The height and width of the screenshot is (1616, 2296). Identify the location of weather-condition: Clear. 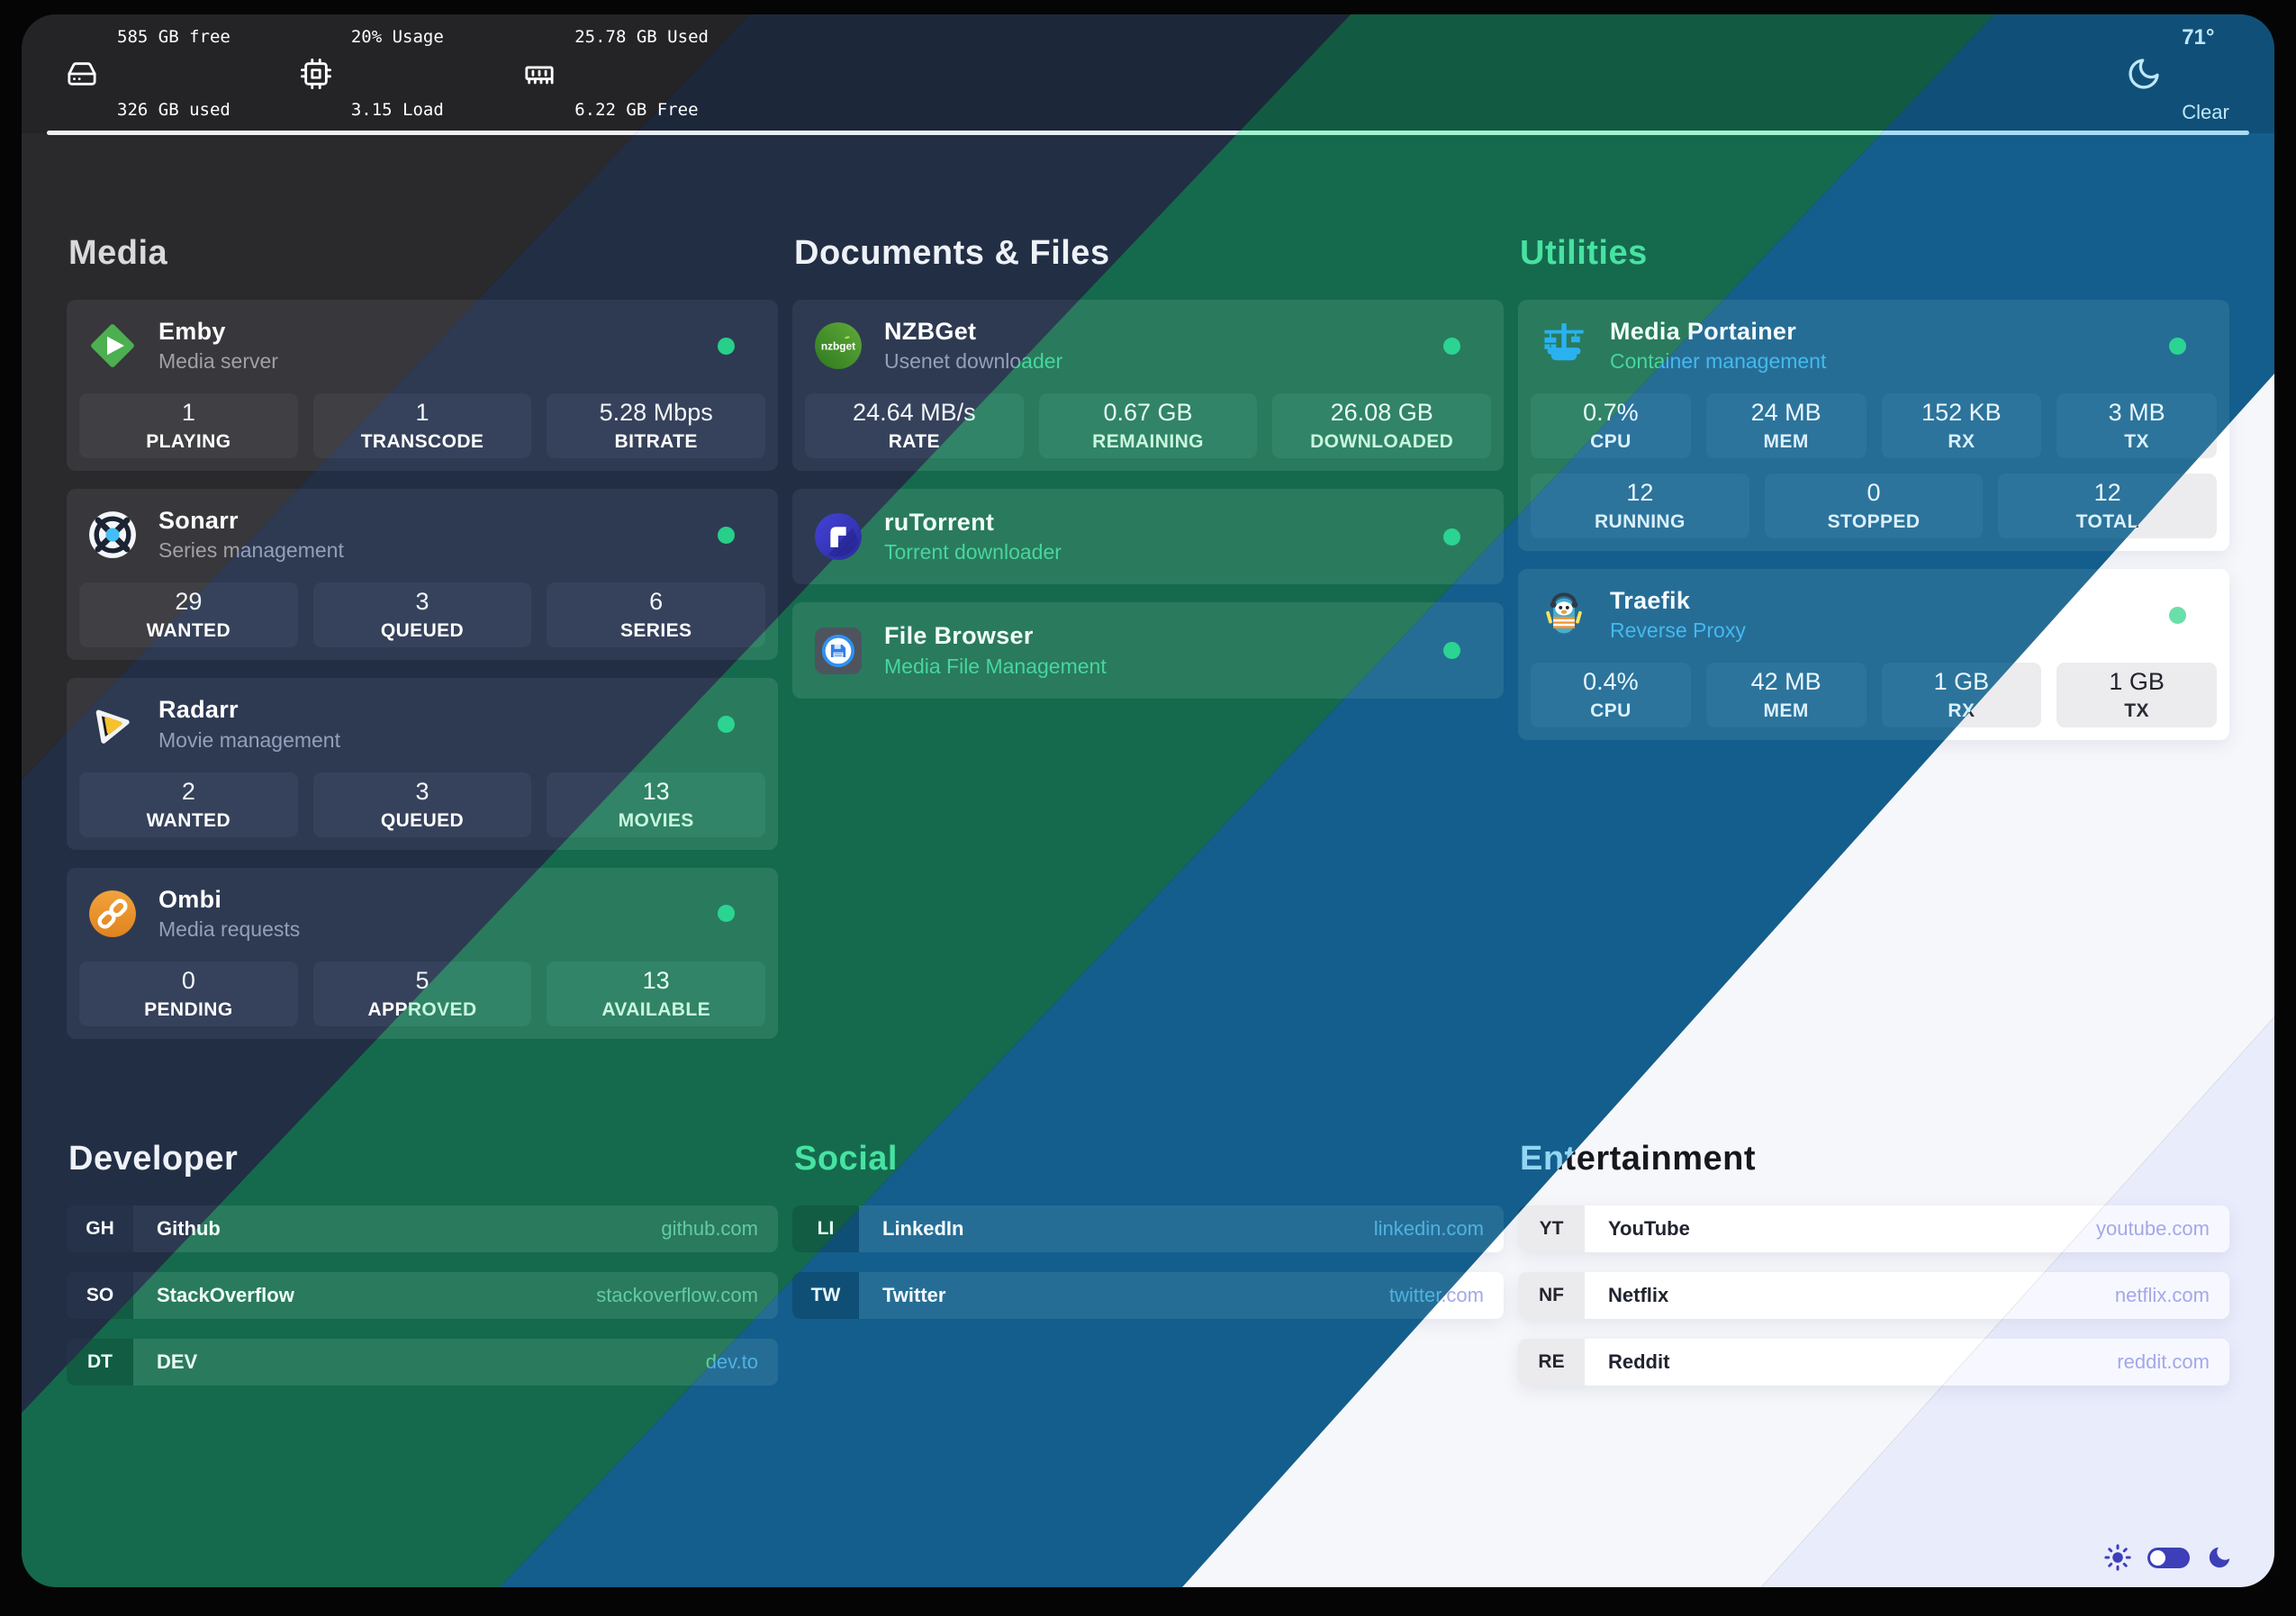
(2205, 111).